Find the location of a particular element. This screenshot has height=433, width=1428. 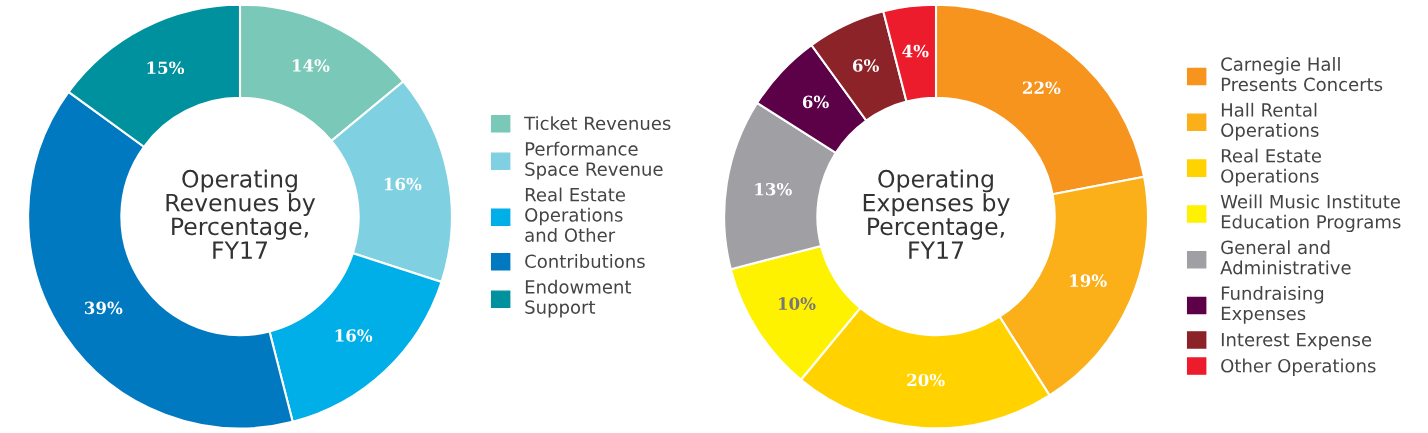

legend-label: General and Administrative is located at coordinates (1285, 257).